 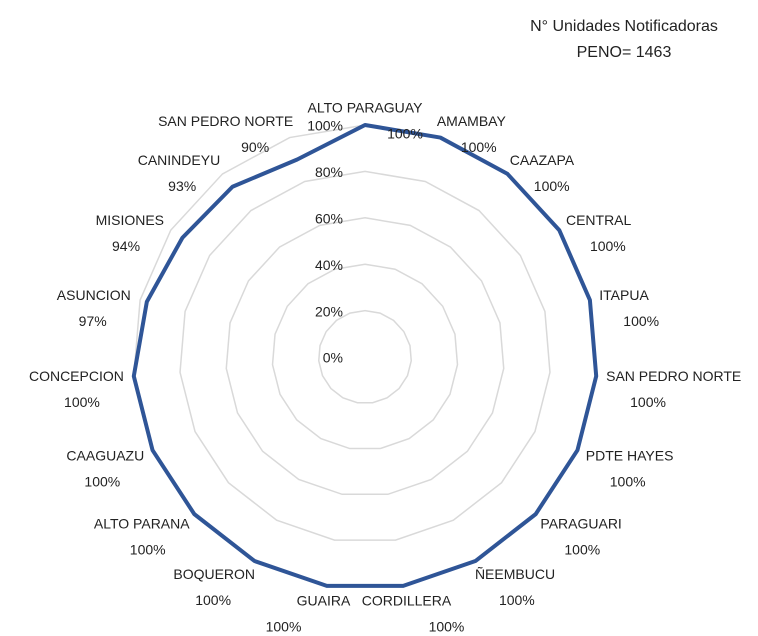 What do you see at coordinates (325, 126) in the screenshot?
I see `r-tick-label: 100%` at bounding box center [325, 126].